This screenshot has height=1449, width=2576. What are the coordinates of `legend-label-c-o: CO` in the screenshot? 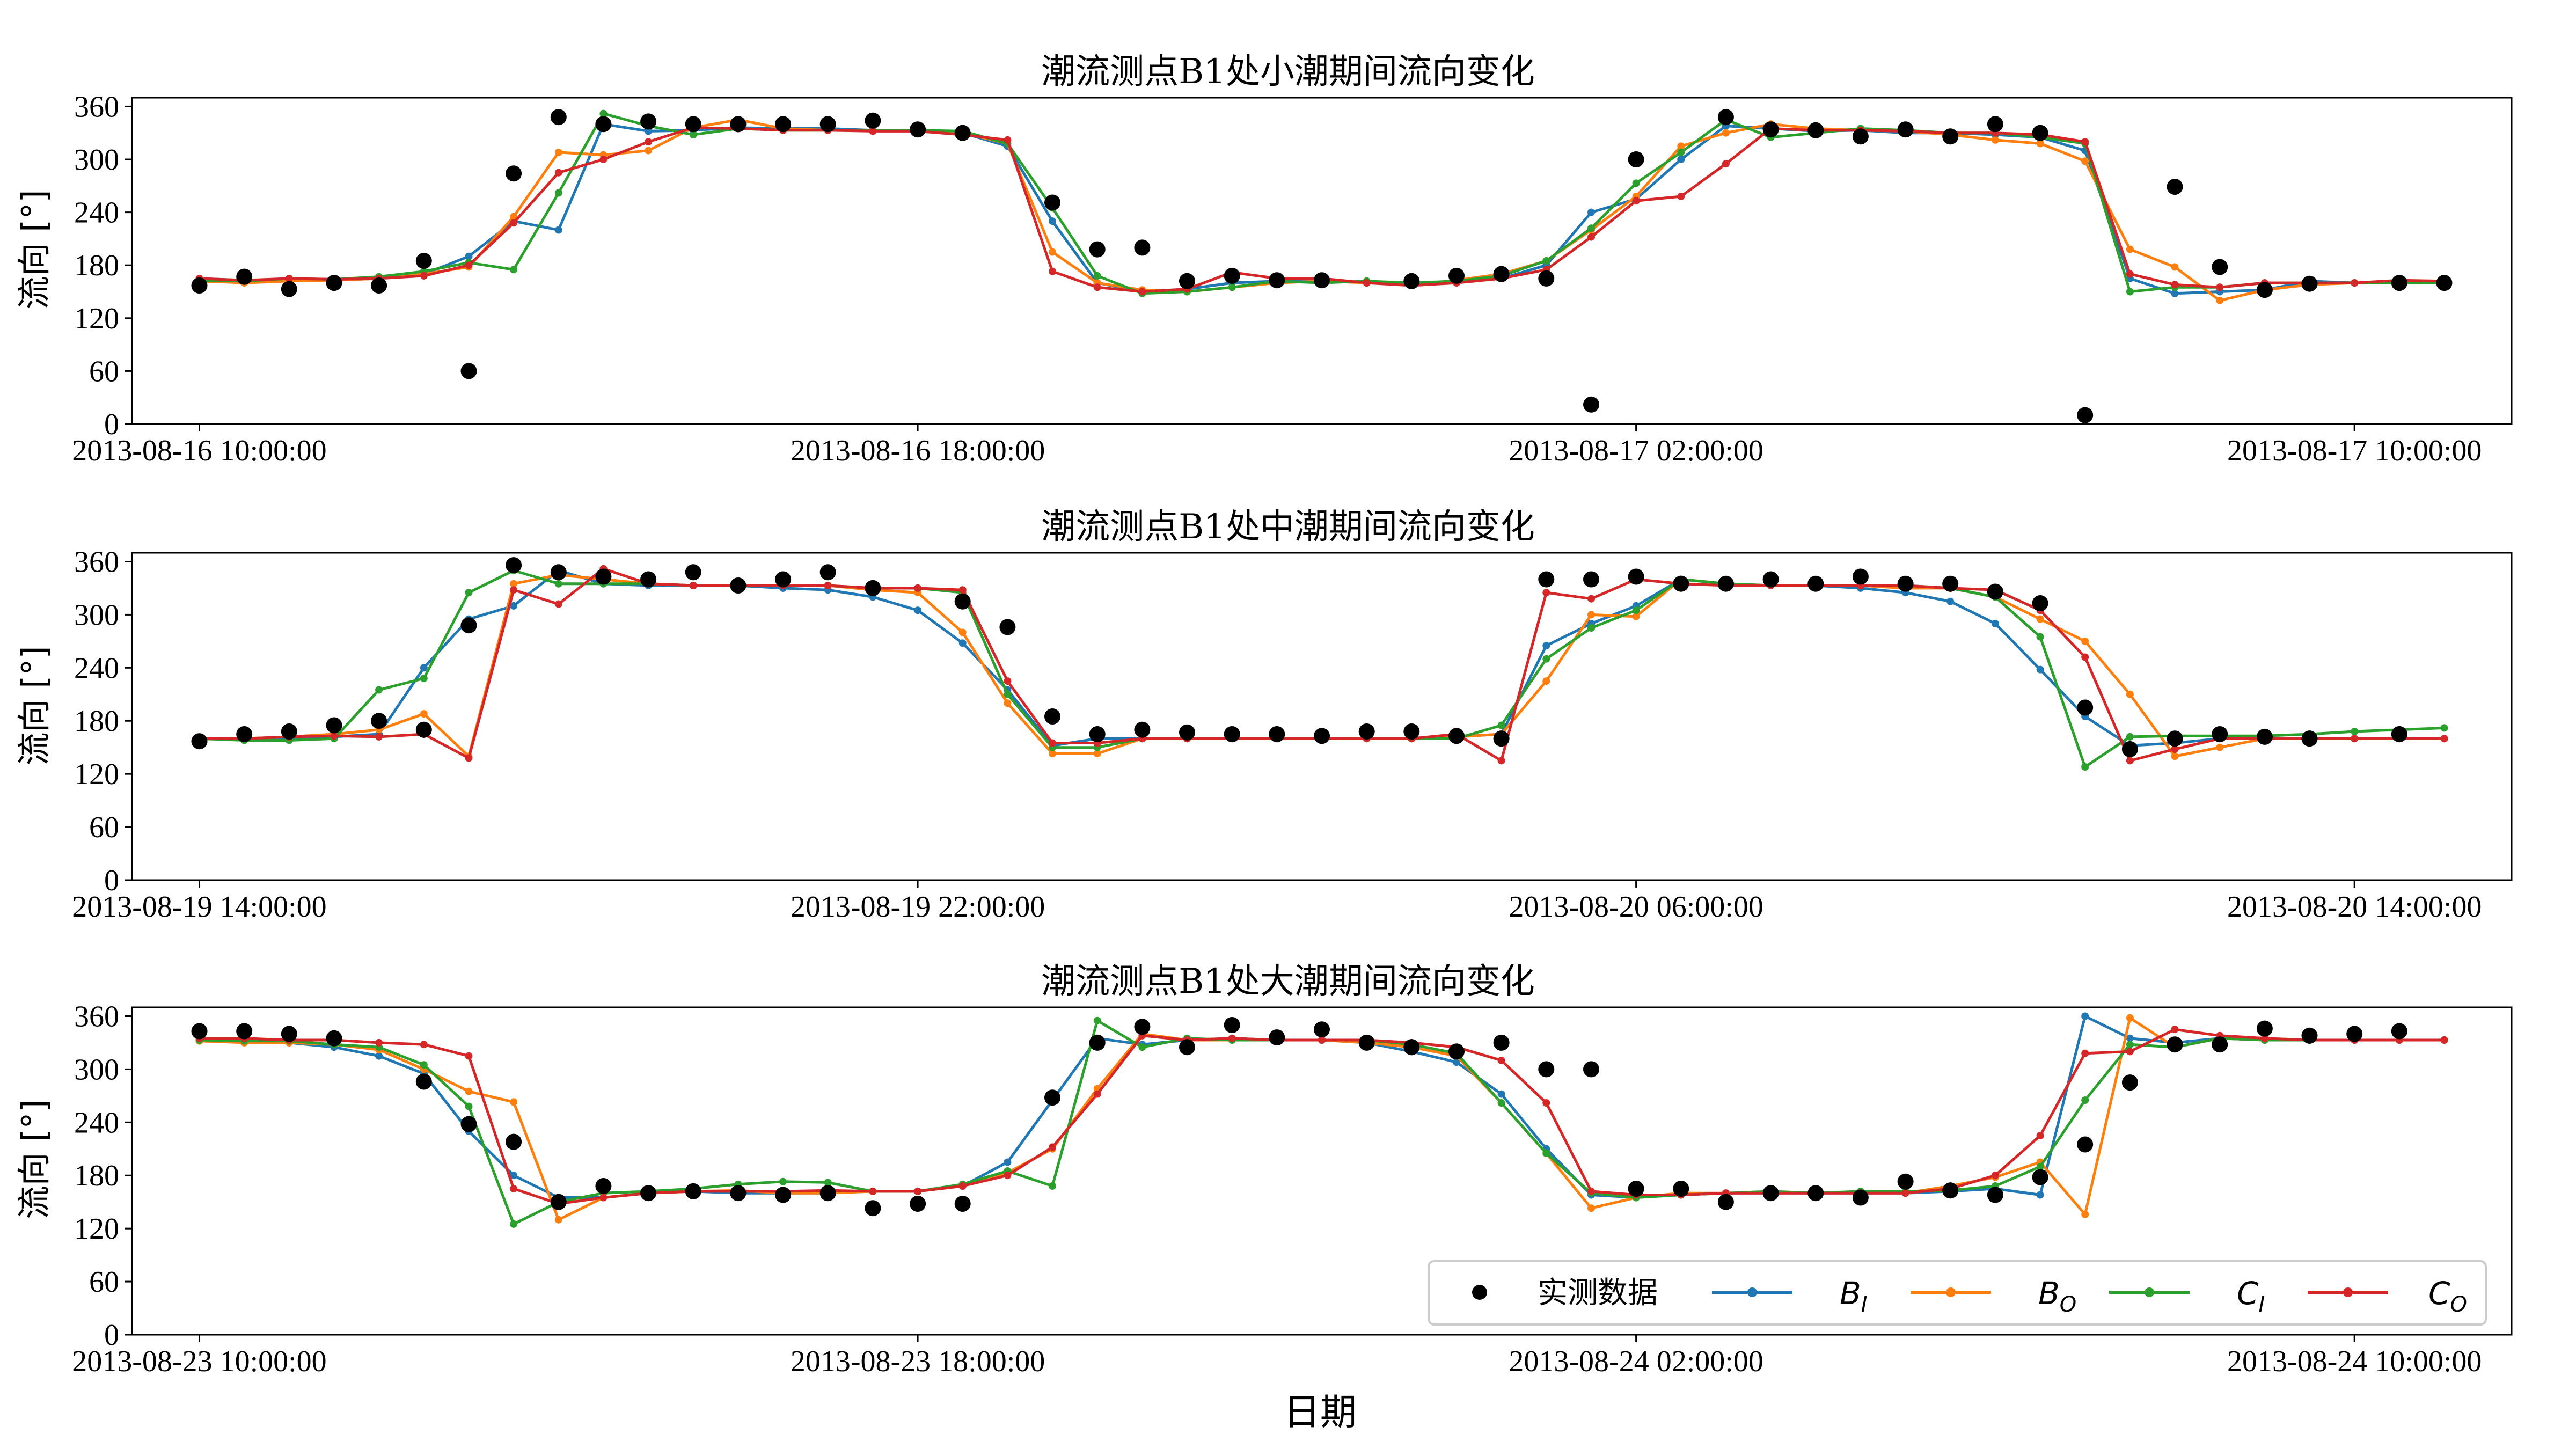 It's located at (2447, 1296).